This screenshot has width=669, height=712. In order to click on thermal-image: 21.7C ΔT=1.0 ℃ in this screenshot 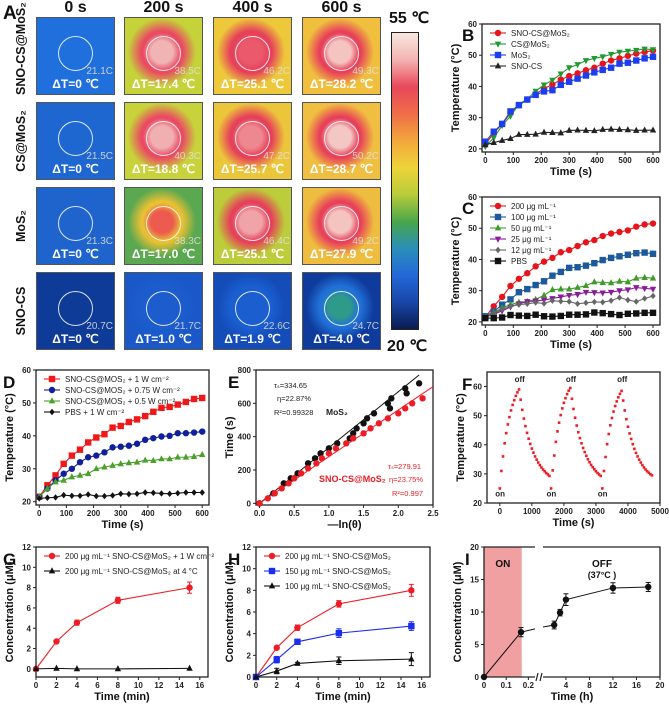, I will do `click(163, 311)`.